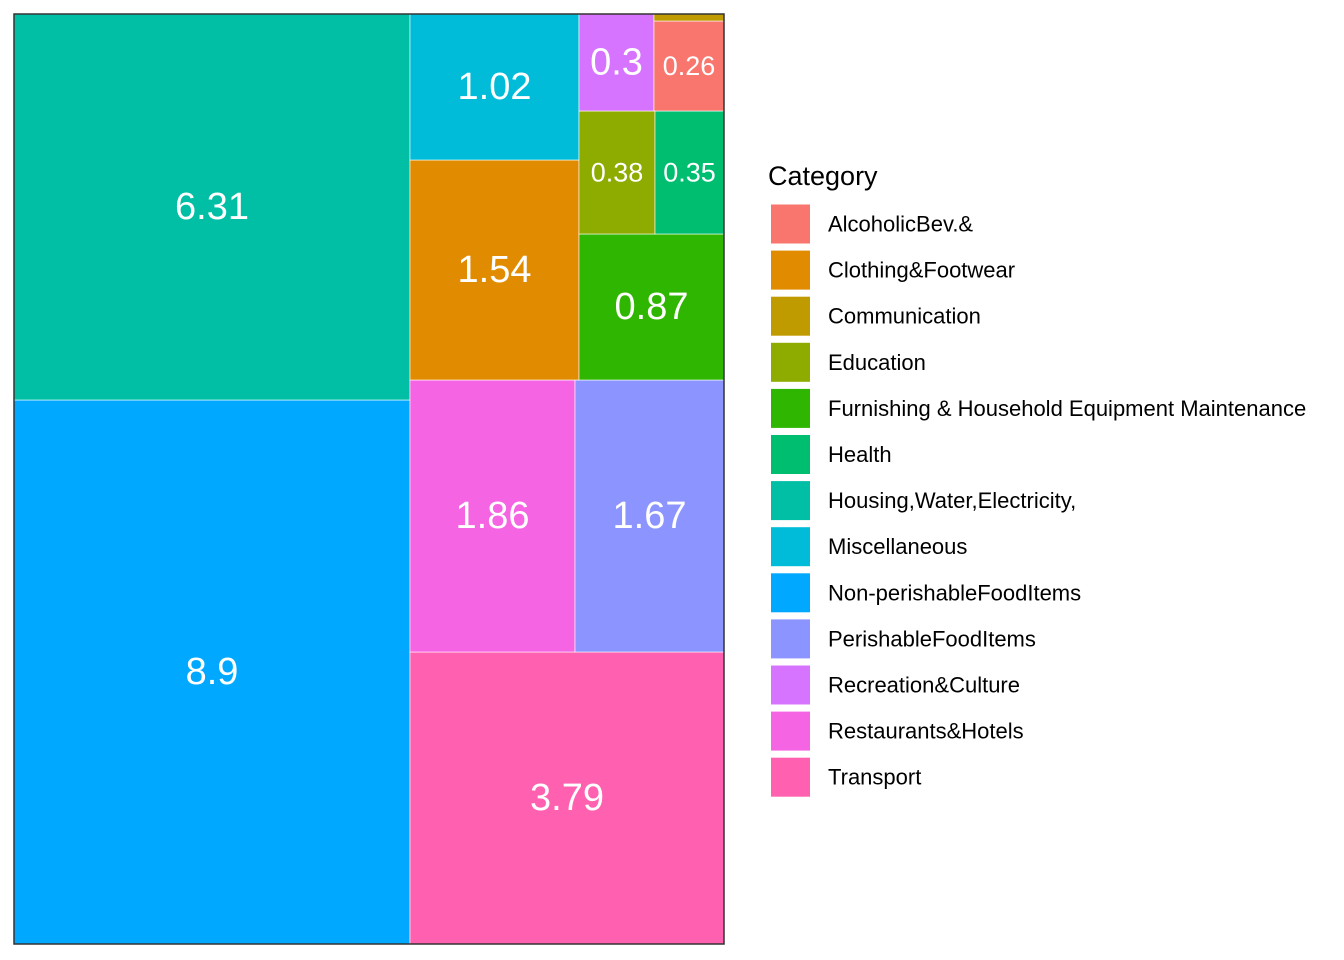 The width and height of the screenshot is (1344, 960). I want to click on legend-key-clothing-footwear, so click(790, 270).